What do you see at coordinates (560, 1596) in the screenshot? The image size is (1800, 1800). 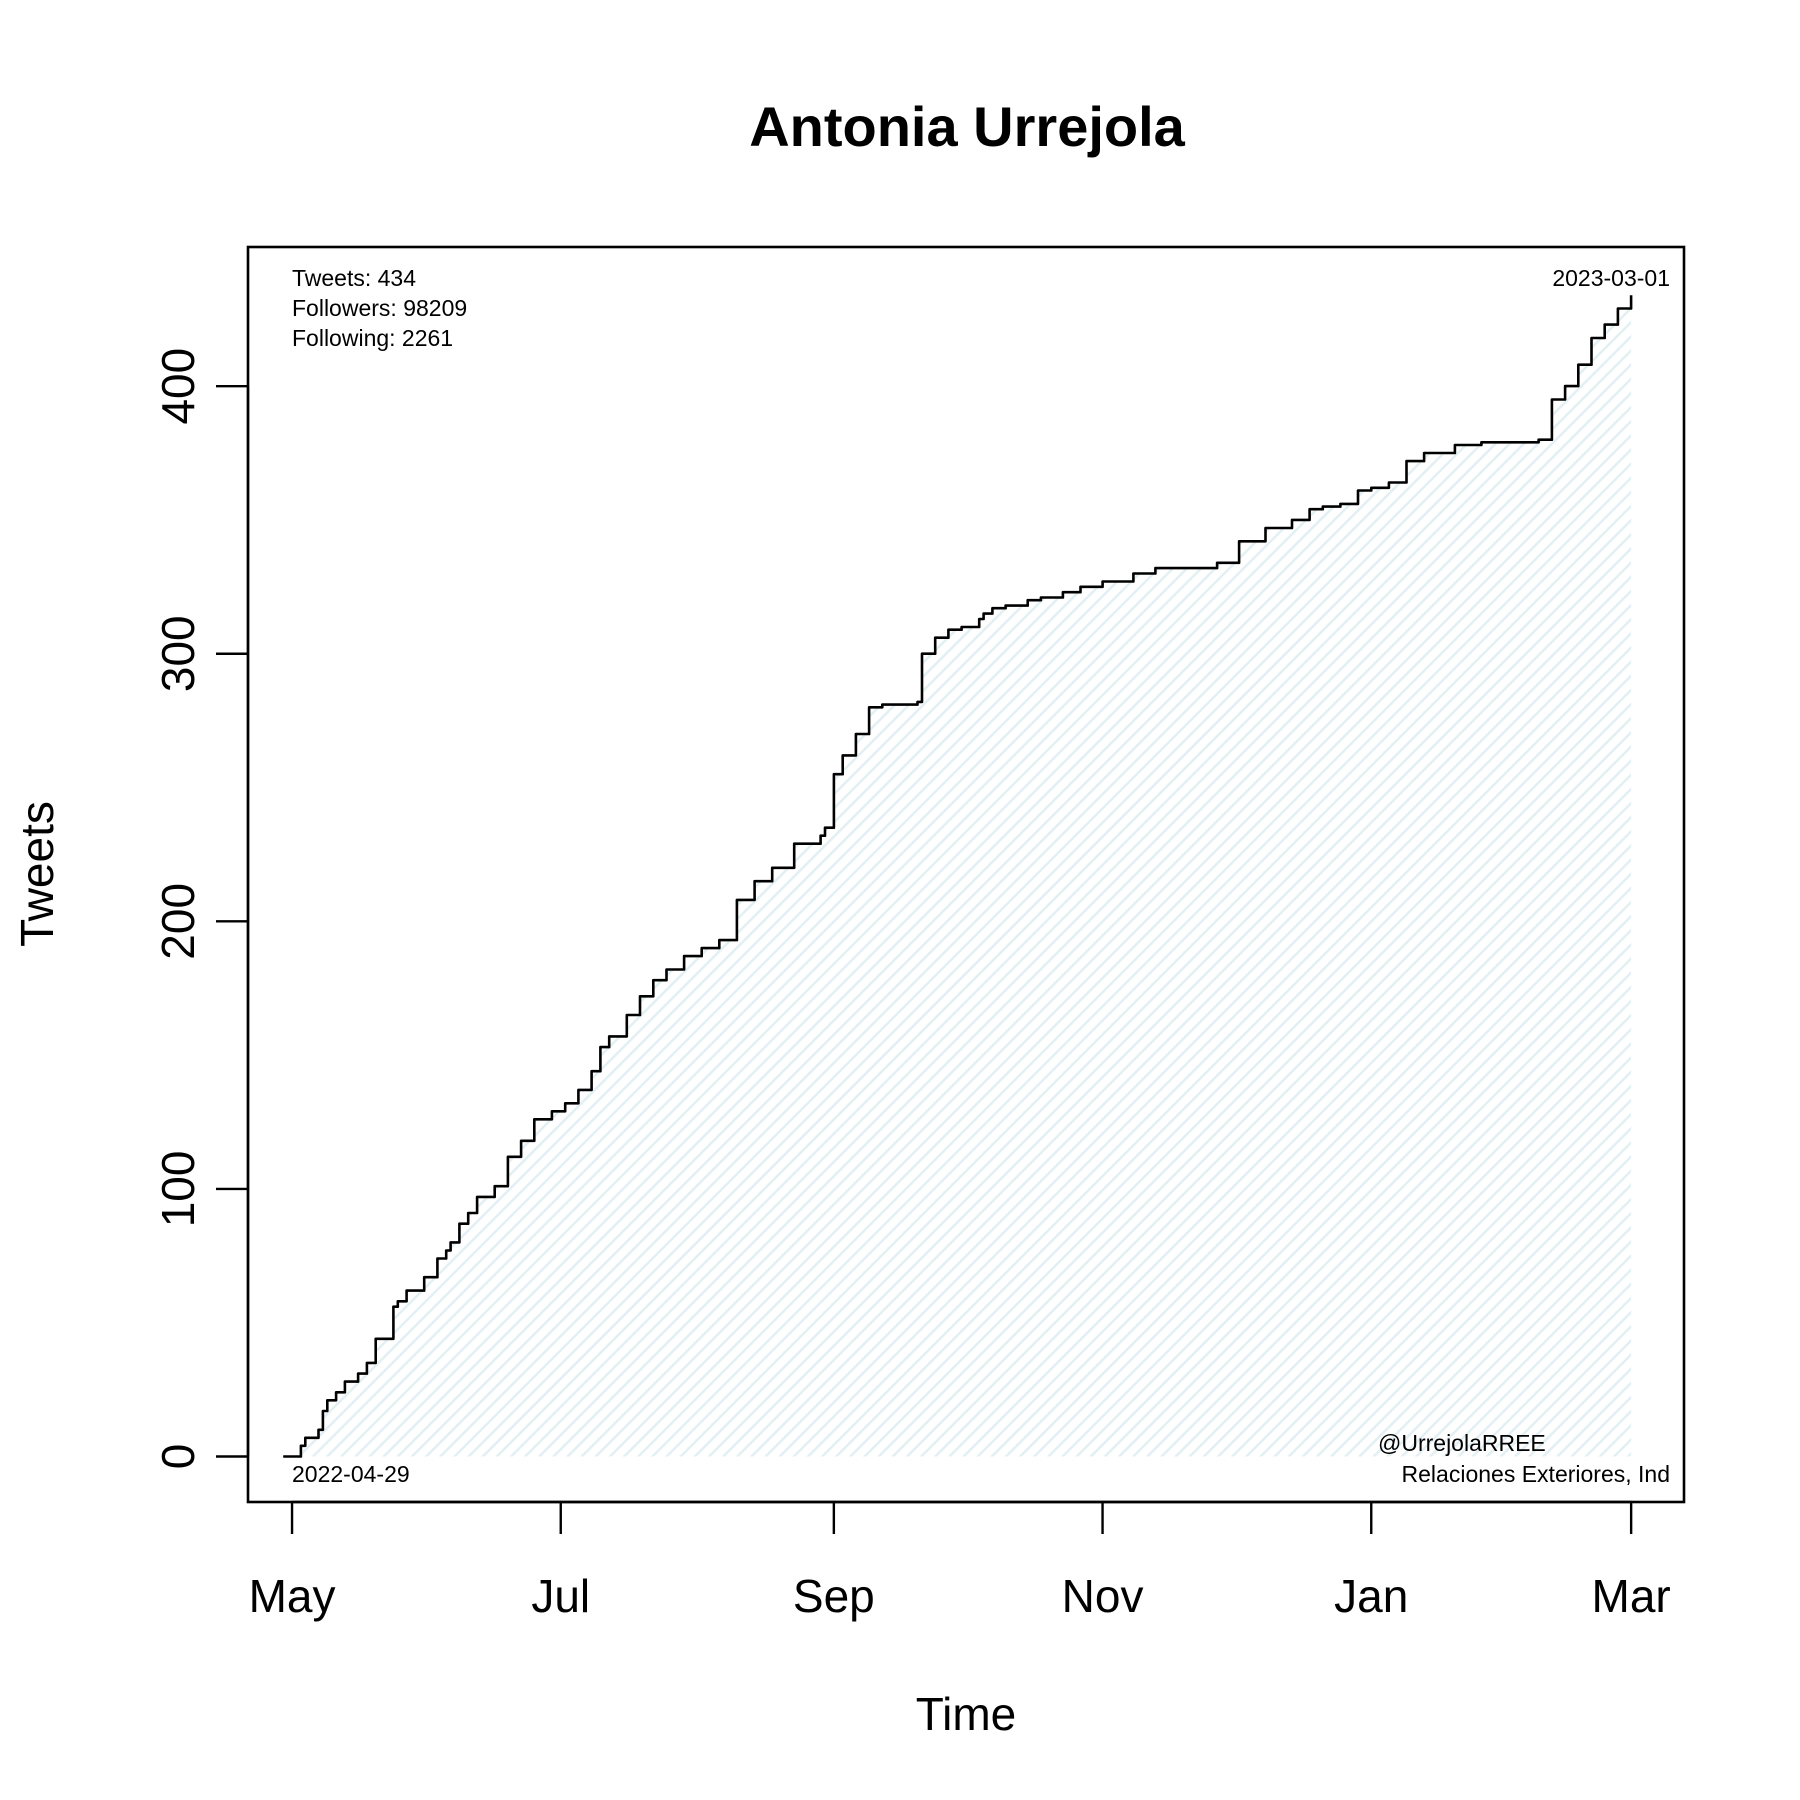 I see `x-tick-label: Jul` at bounding box center [560, 1596].